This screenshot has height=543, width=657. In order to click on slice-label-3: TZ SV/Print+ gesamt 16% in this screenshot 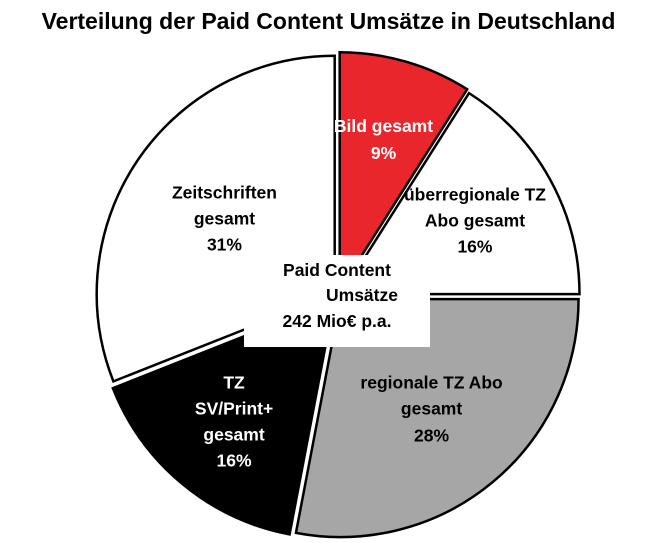, I will do `click(234, 421)`.